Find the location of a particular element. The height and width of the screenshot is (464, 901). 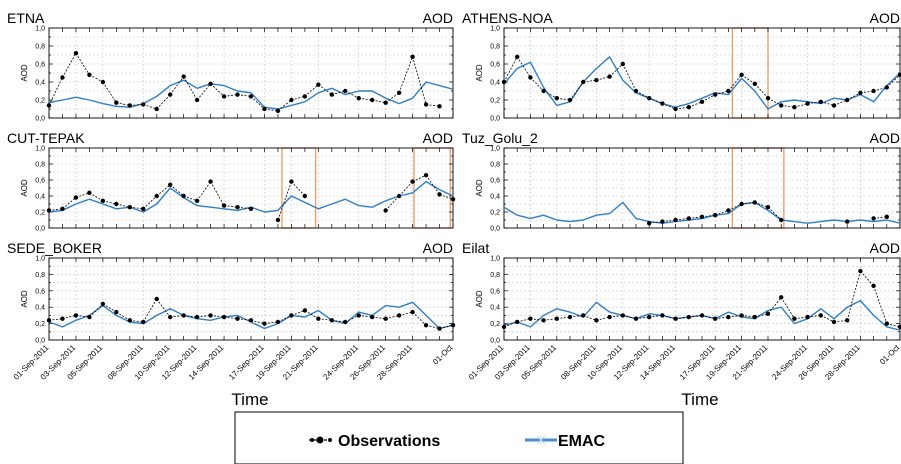

panel-athens-noa: 0,0 0,2 0,4 0,6 0,8 1,0 AOD ATHENS-NOA AOD is located at coordinates (681, 66).